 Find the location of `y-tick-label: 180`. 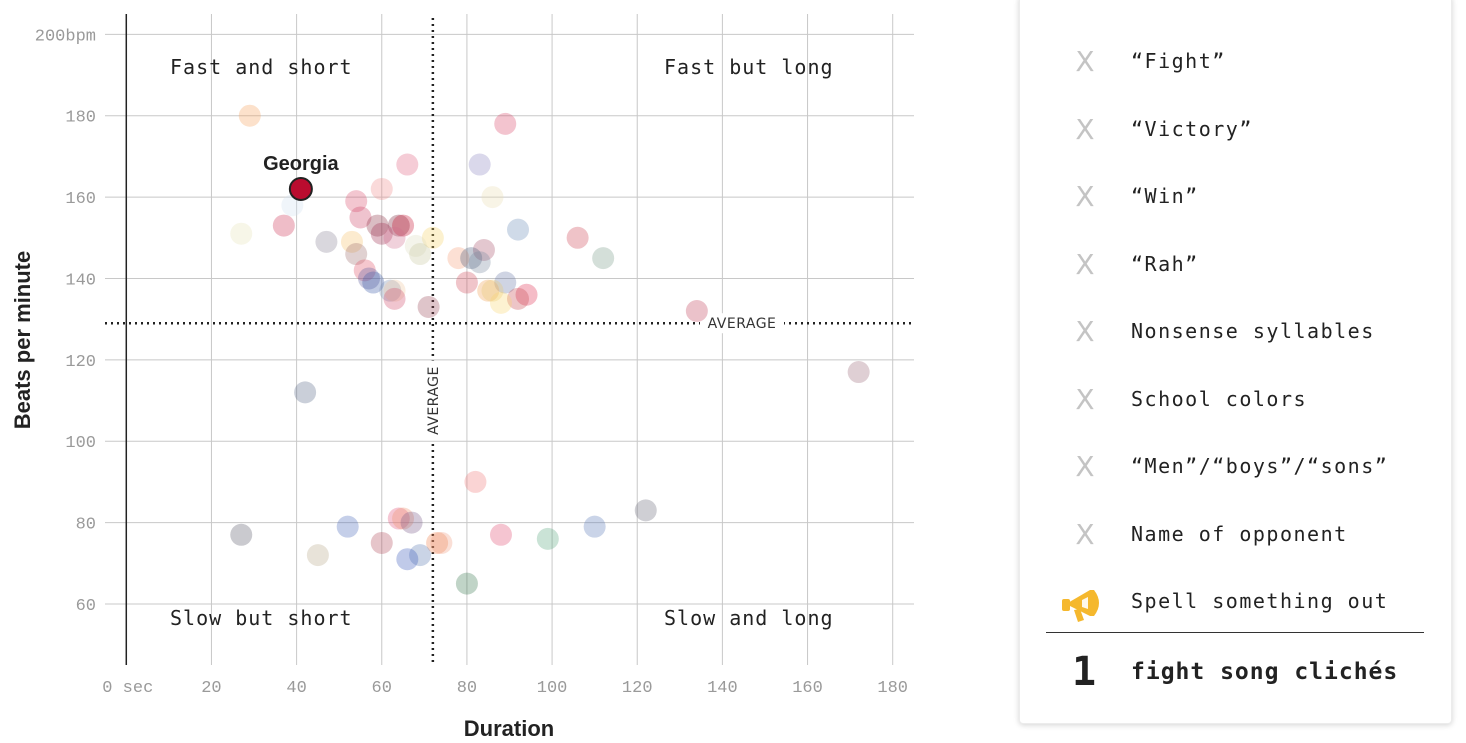

y-tick-label: 180 is located at coordinates (80, 118).